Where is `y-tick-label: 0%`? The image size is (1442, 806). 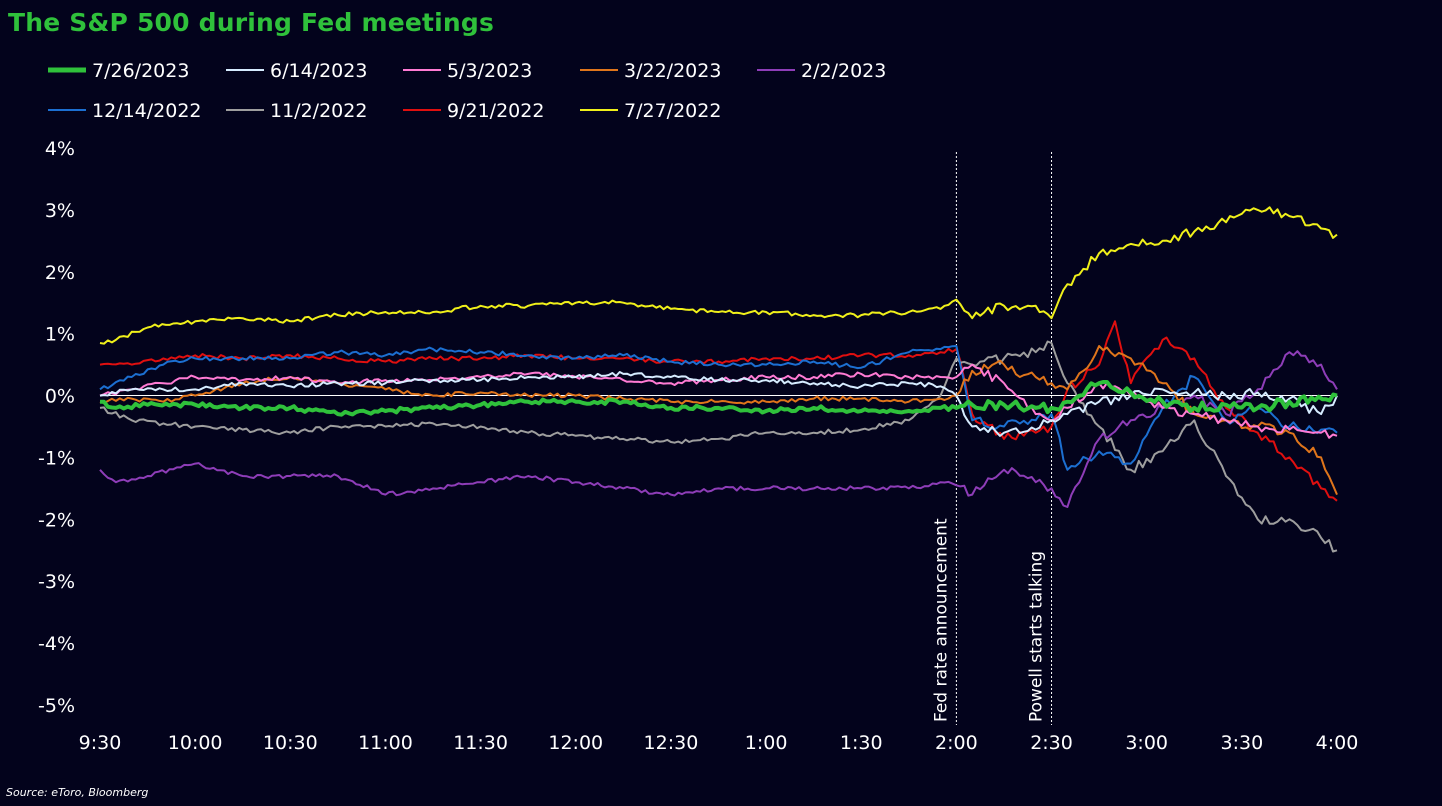 y-tick-label: 0% is located at coordinates (60, 397).